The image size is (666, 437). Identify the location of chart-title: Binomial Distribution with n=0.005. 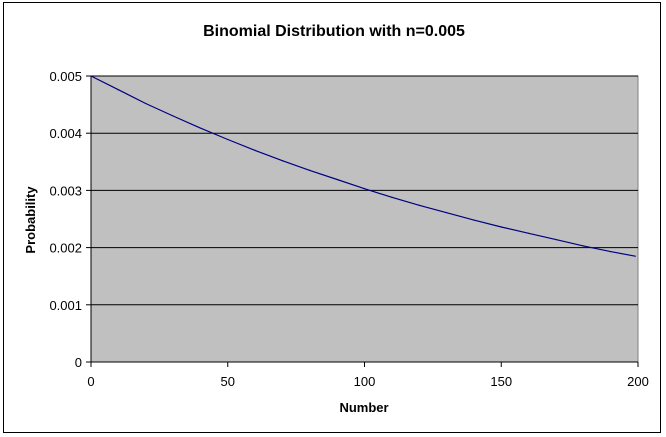
(334, 31).